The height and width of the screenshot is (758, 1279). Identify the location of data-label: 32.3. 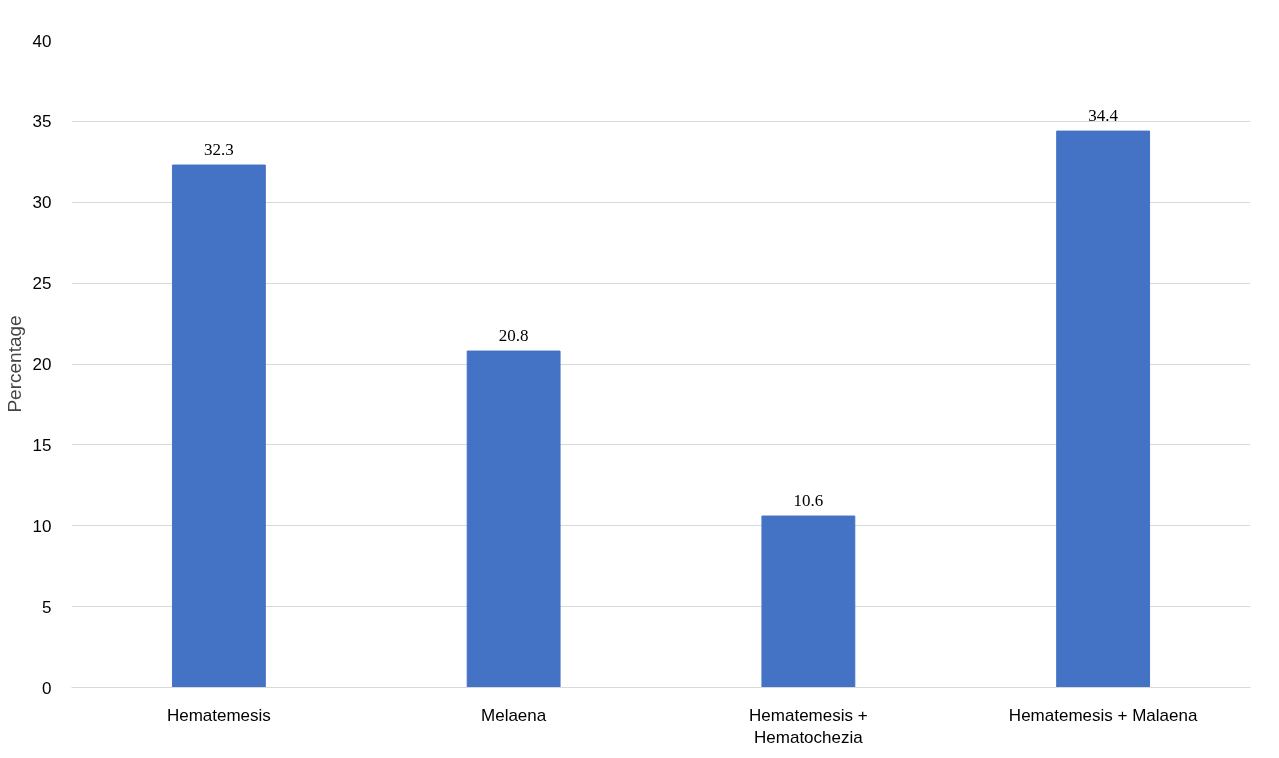
(219, 150).